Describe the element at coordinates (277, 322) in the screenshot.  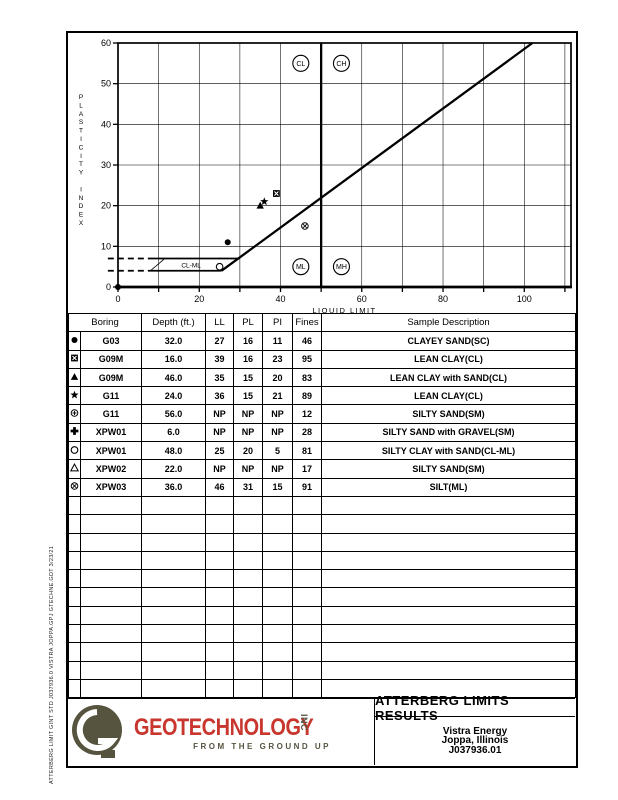
I see `header-3: PI` at that location.